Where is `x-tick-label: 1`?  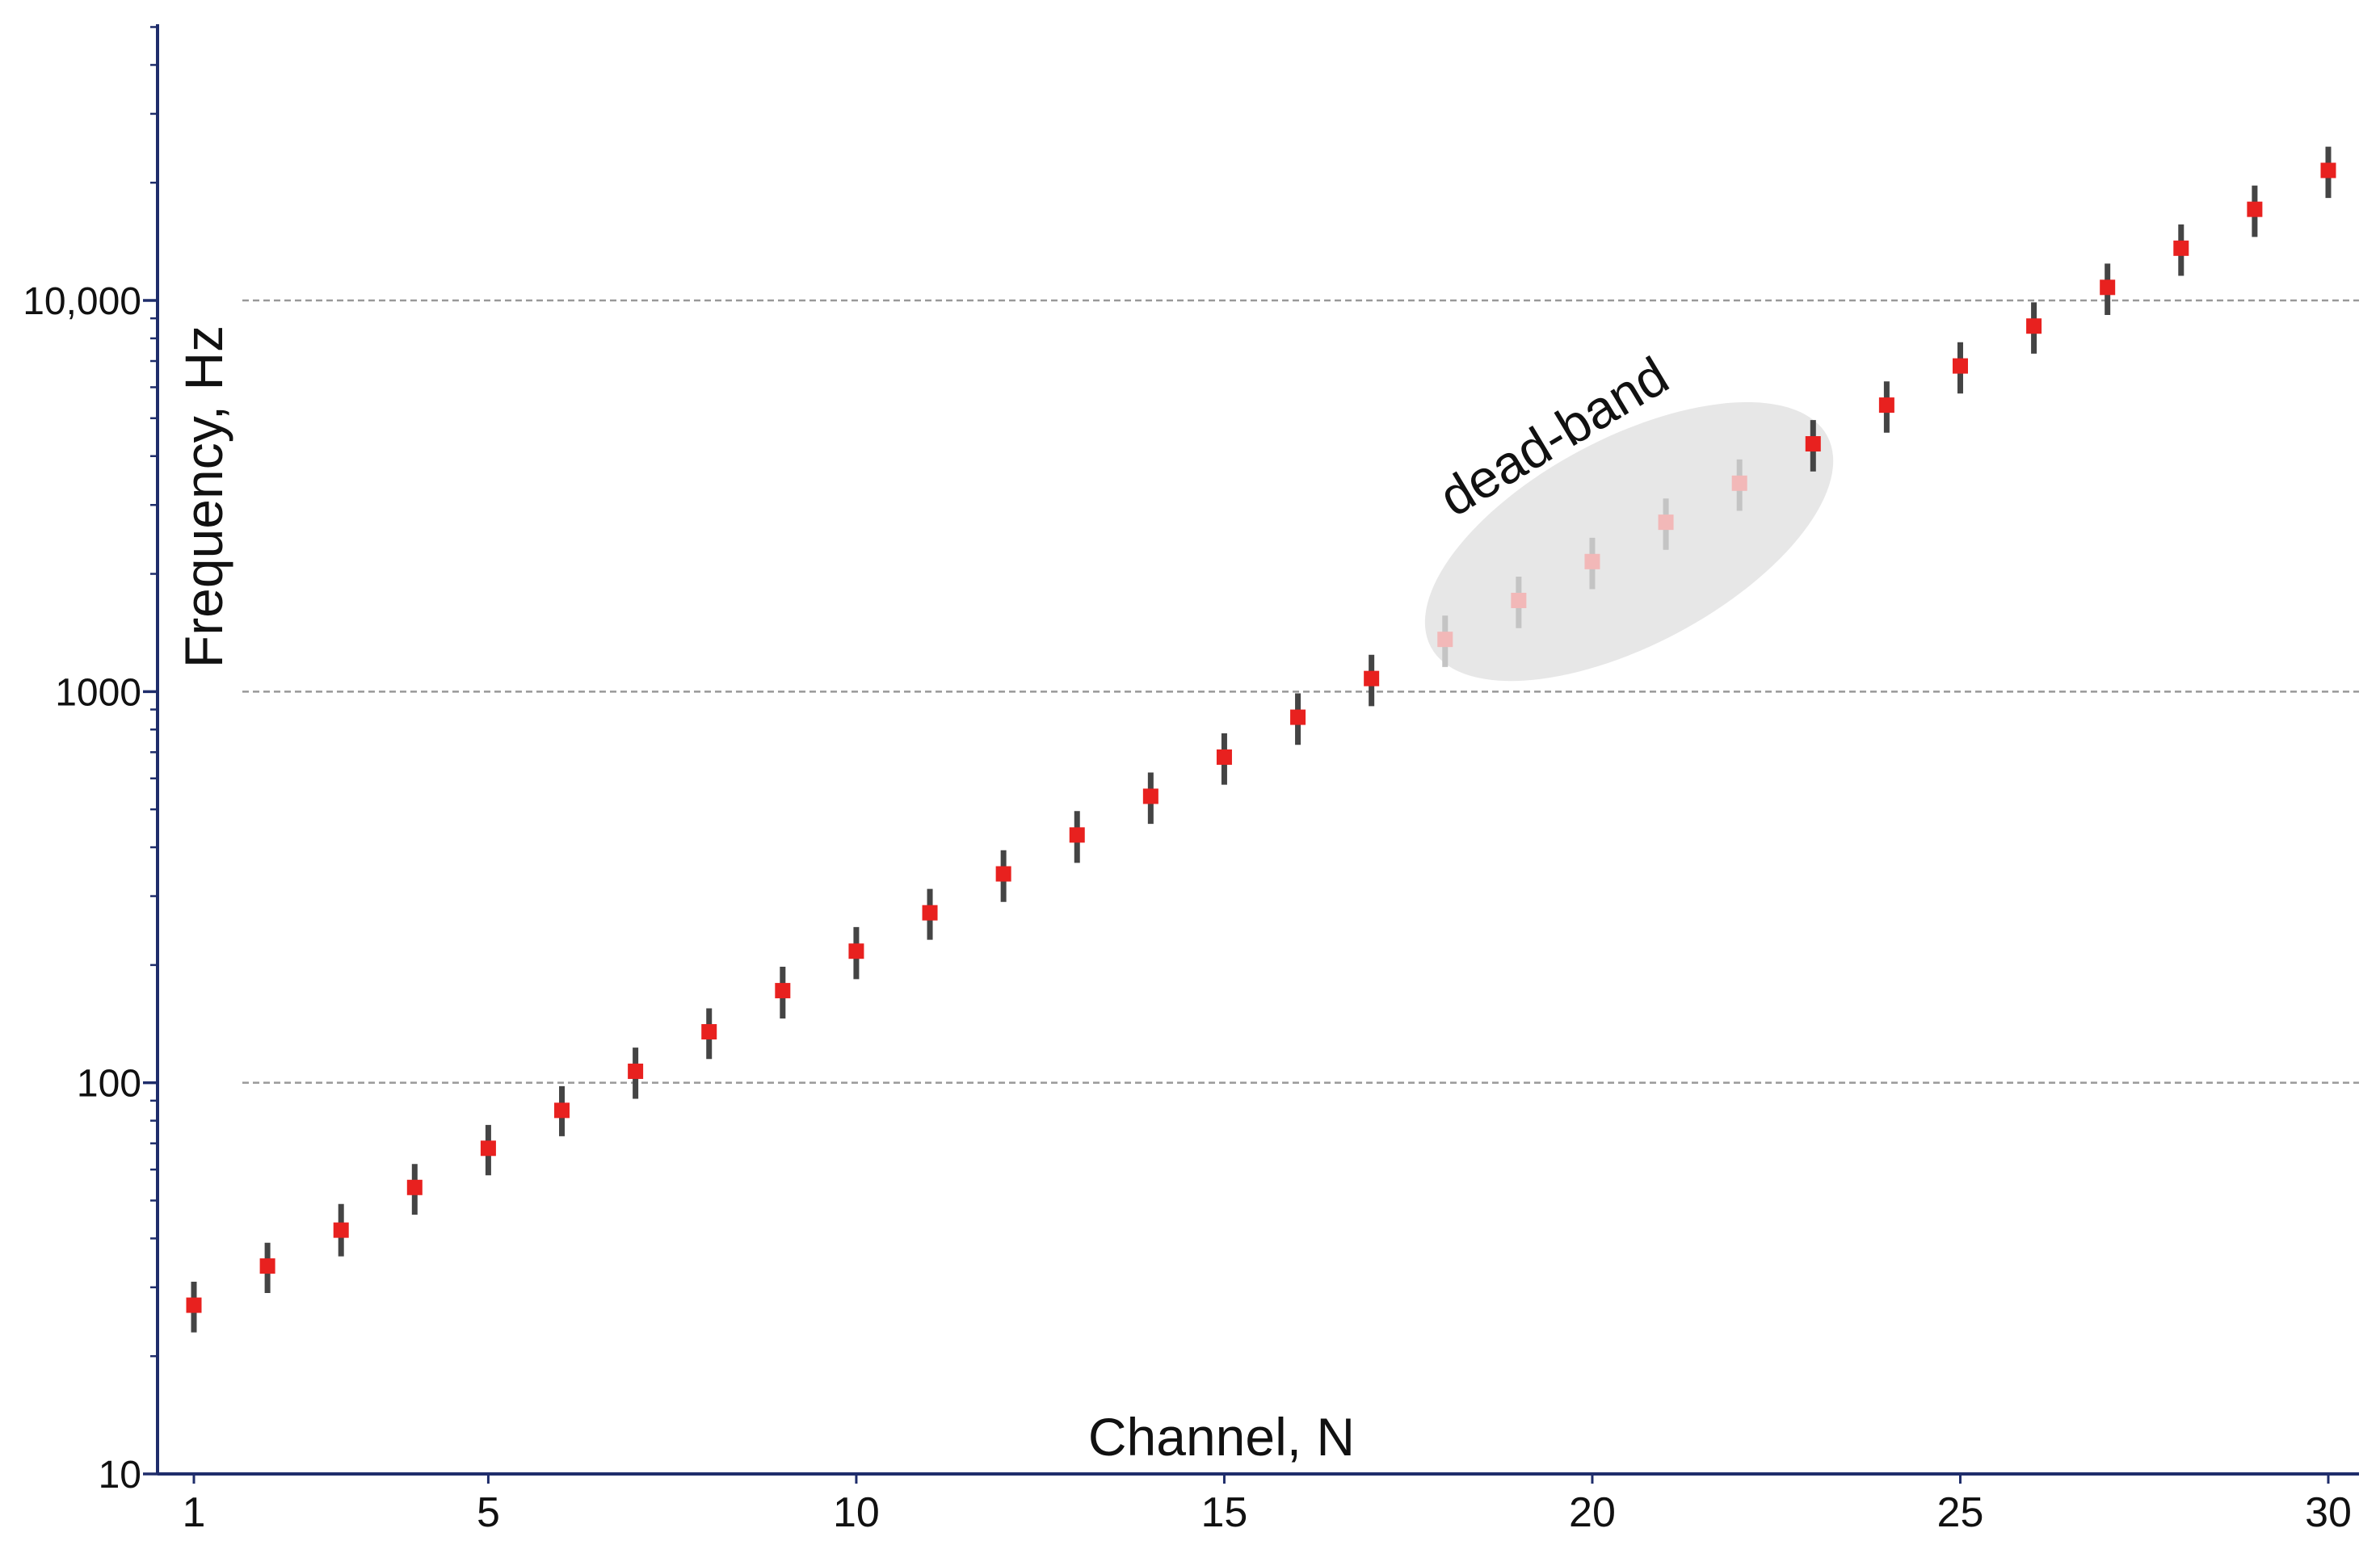 x-tick-label: 1 is located at coordinates (194, 1512).